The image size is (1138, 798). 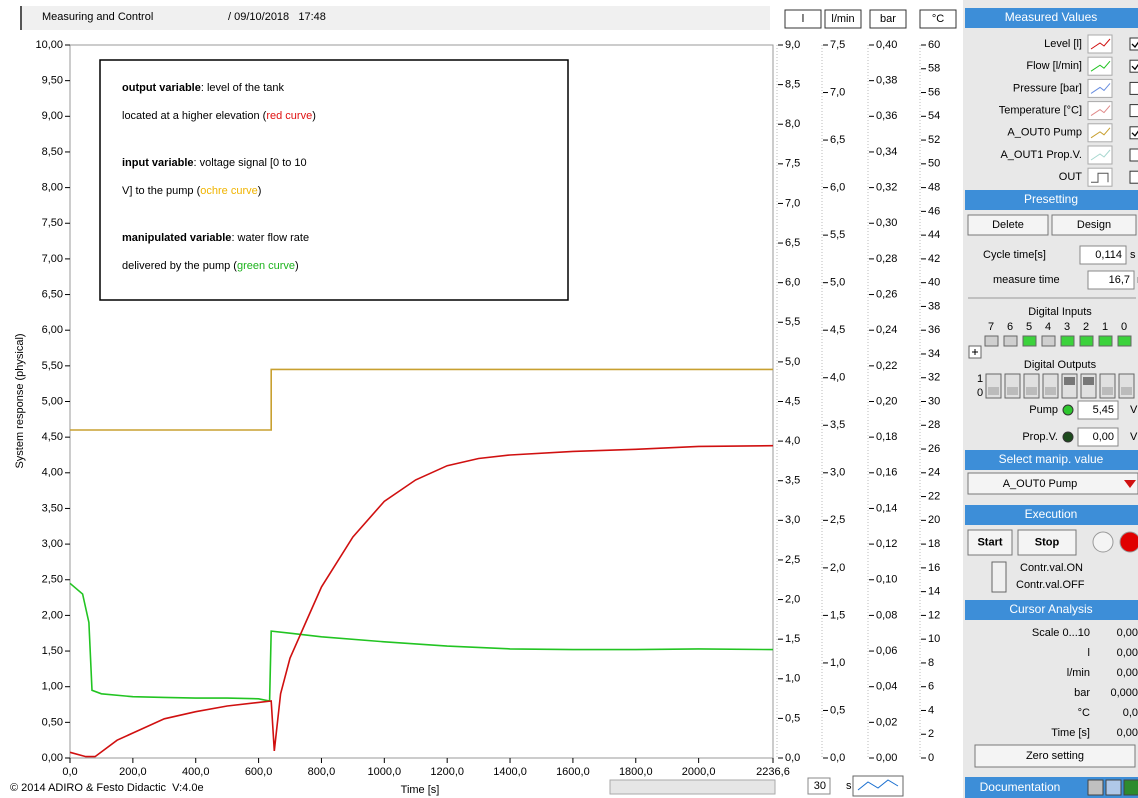 What do you see at coordinates (886, 294) in the screenshot?
I see `axis-tick-label: 0,26` at bounding box center [886, 294].